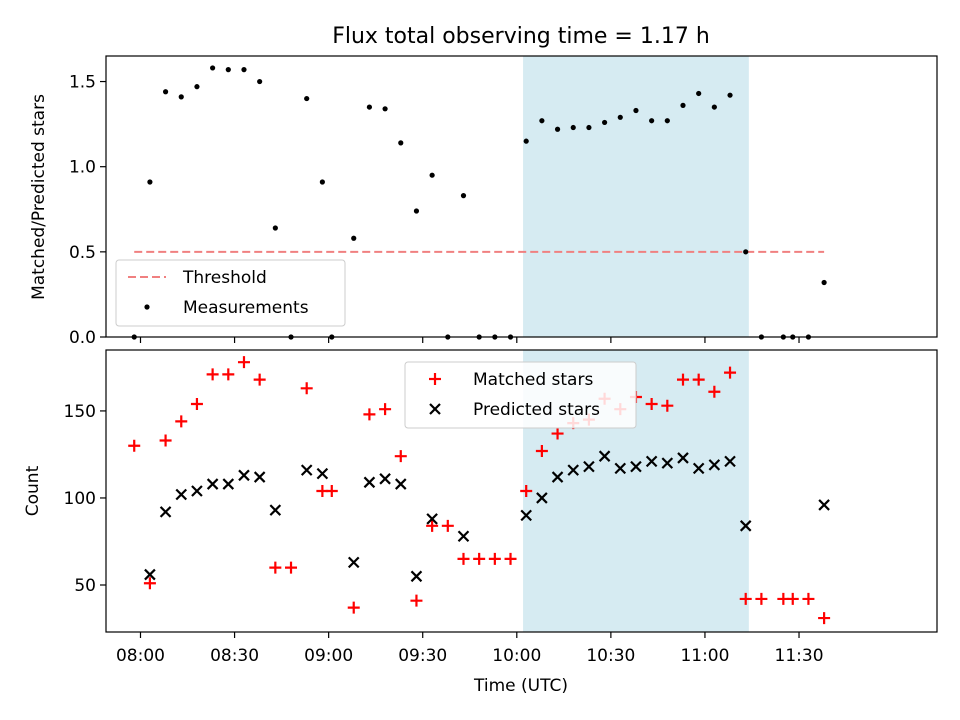  What do you see at coordinates (224, 278) in the screenshot?
I see `threshold-legend-label: Threshold` at bounding box center [224, 278].